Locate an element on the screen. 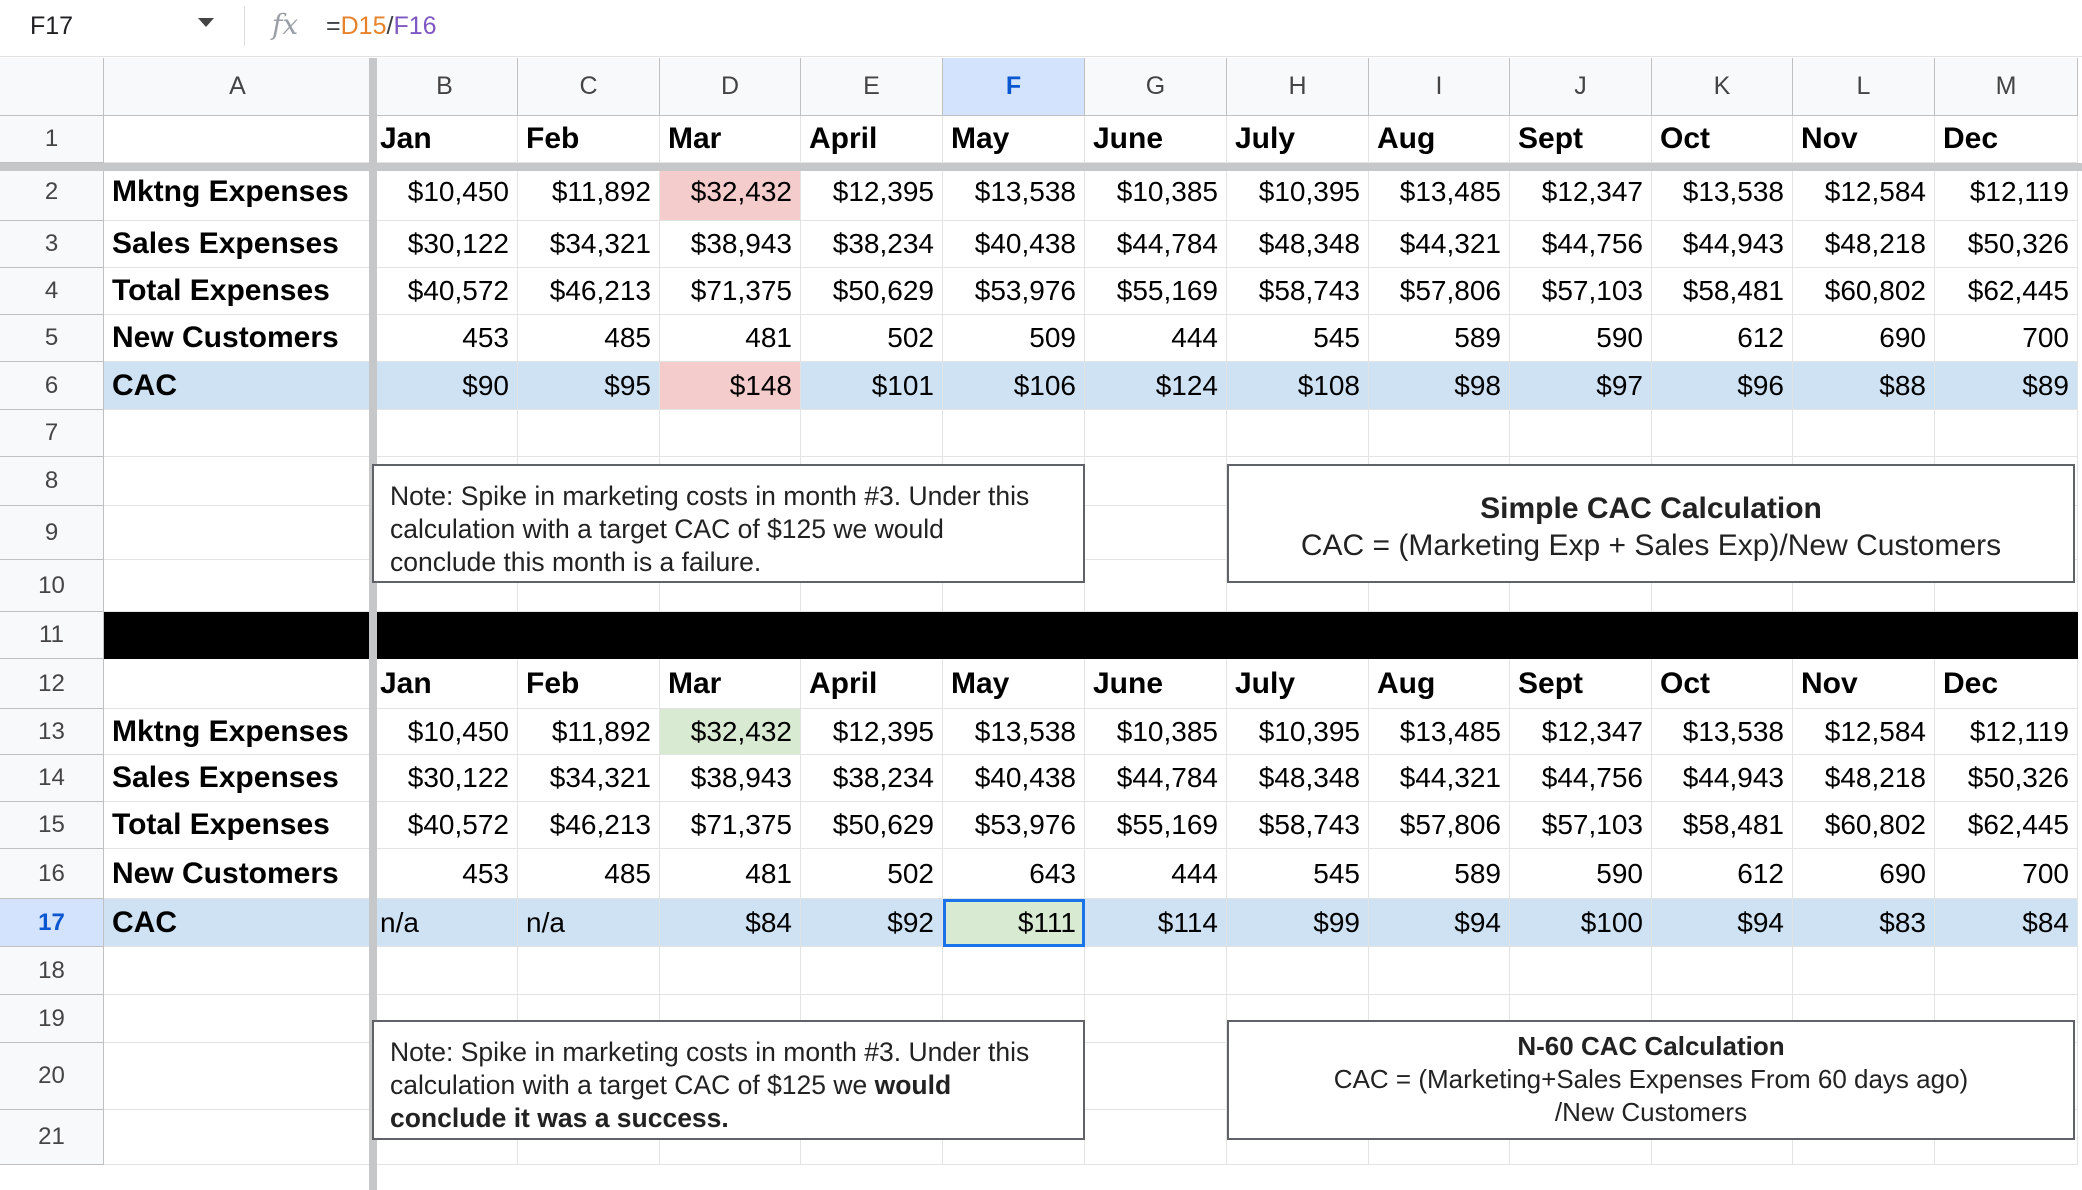 The width and height of the screenshot is (2082, 1190). table2-cell: 690 is located at coordinates (1864, 874).